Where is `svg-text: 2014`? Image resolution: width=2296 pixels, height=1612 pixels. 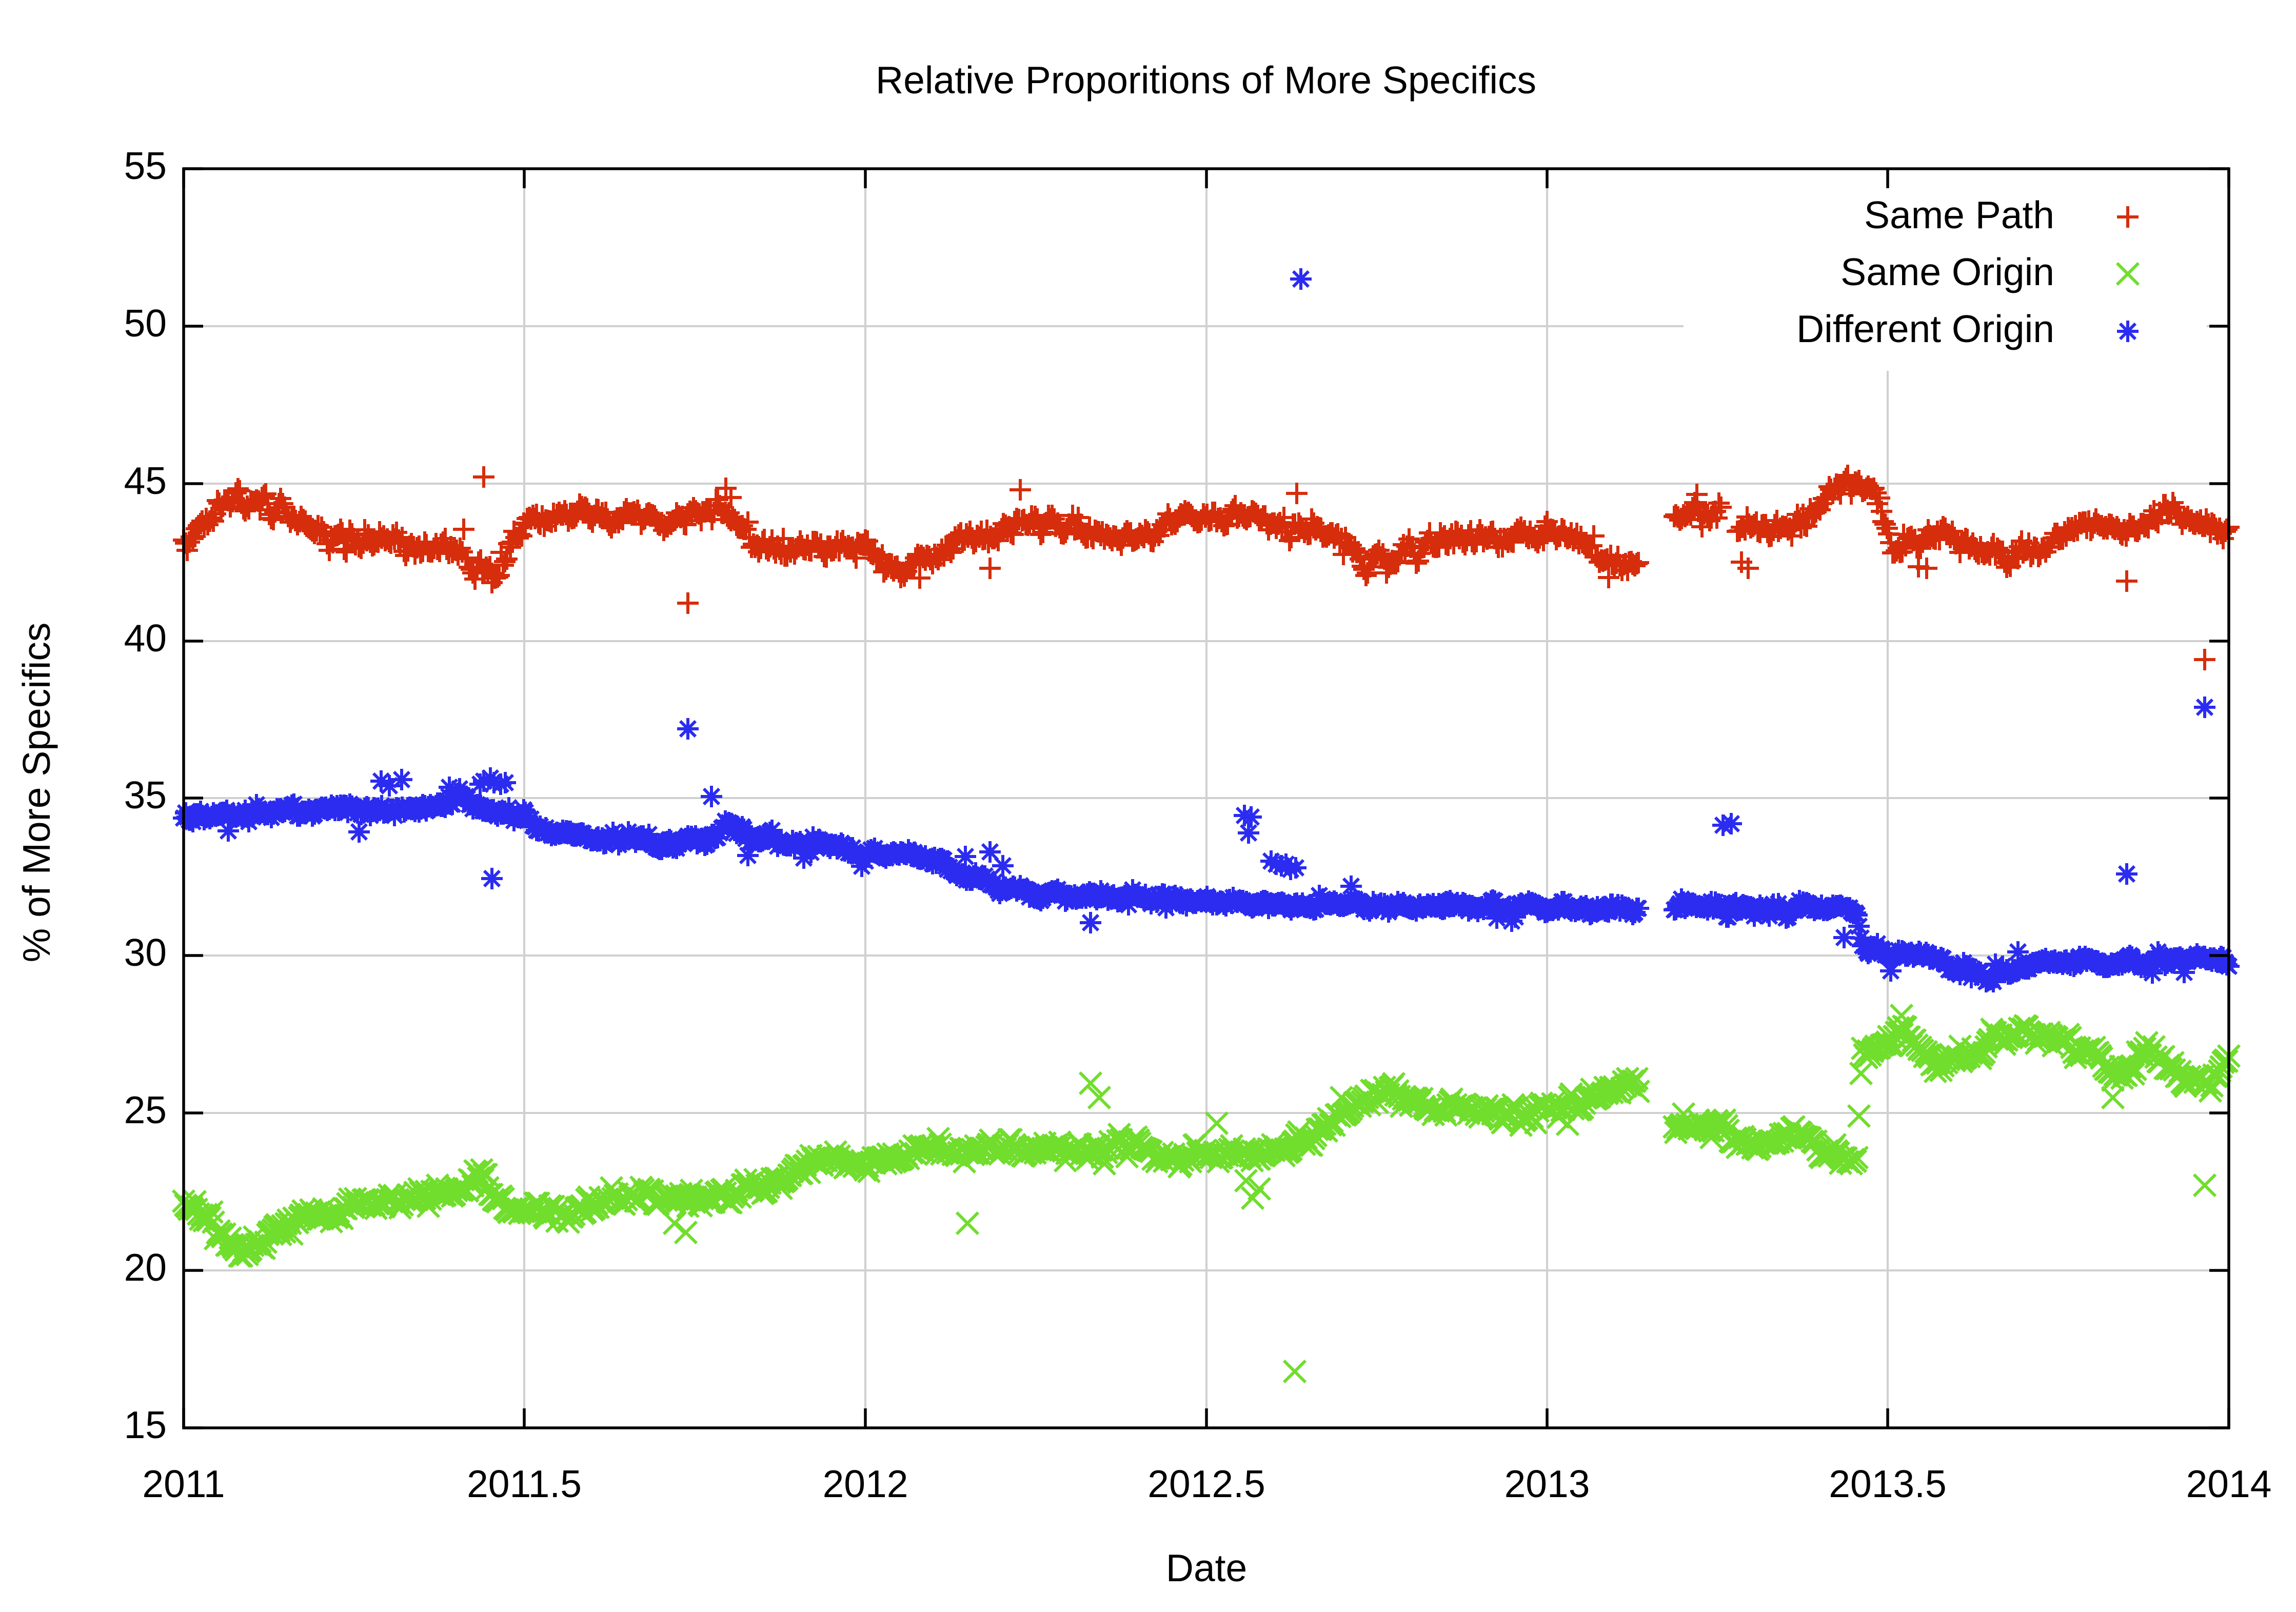 svg-text: 2014 is located at coordinates (2229, 1483).